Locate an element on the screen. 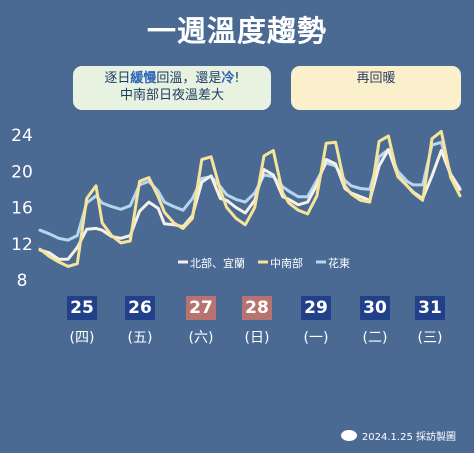  note-highlight-cold: 冷 is located at coordinates (228, 78).